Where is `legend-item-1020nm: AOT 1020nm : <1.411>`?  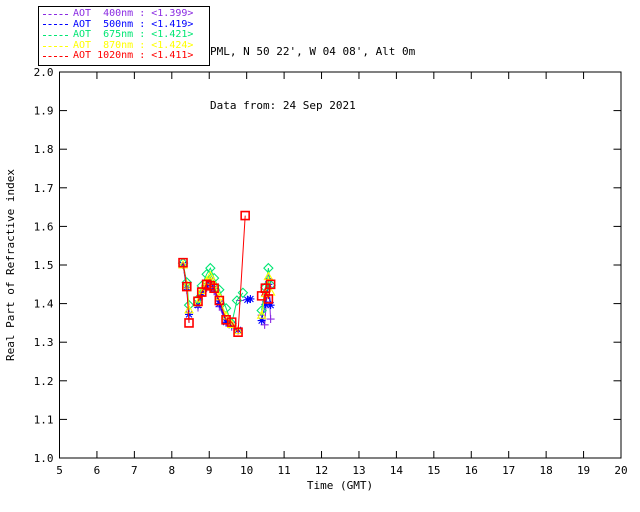
legend-item-1020nm: AOT 1020nm : <1.411> is located at coordinates (124, 56).